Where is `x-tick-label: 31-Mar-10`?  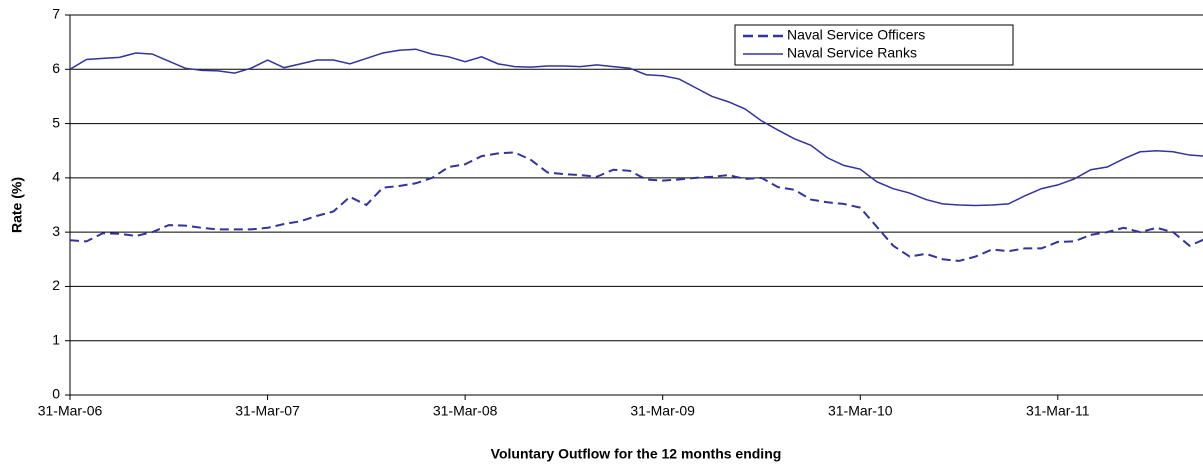 x-tick-label: 31-Mar-10 is located at coordinates (860, 411).